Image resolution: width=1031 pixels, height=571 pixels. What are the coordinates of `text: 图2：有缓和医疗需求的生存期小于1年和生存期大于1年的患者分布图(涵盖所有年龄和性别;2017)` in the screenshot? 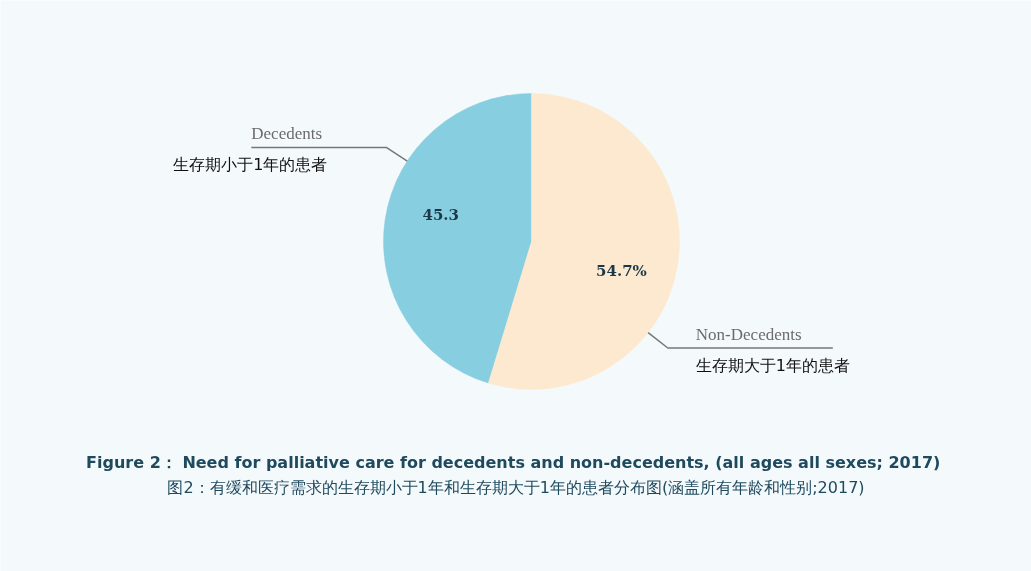 It's located at (516, 487).